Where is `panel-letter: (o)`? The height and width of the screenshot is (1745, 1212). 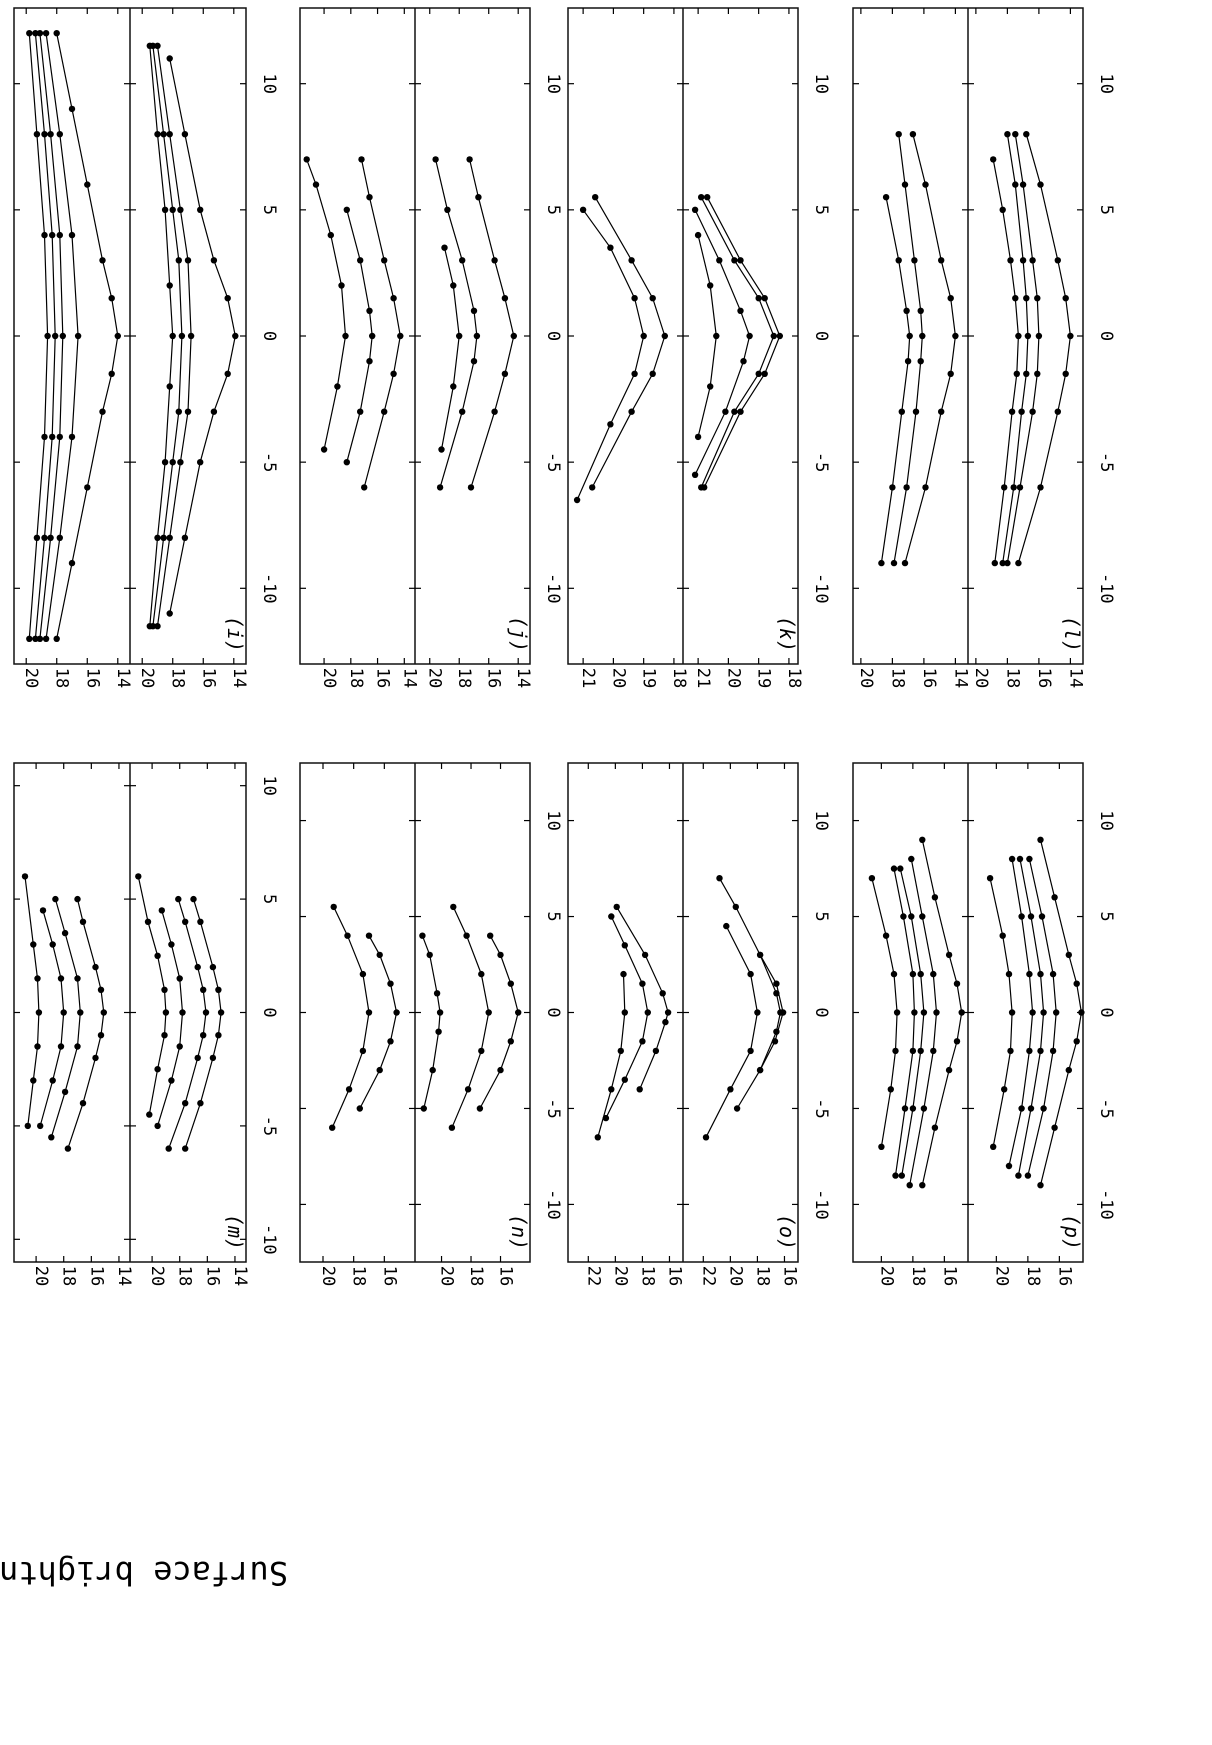 panel-letter: (o) is located at coordinates (787, 1232).